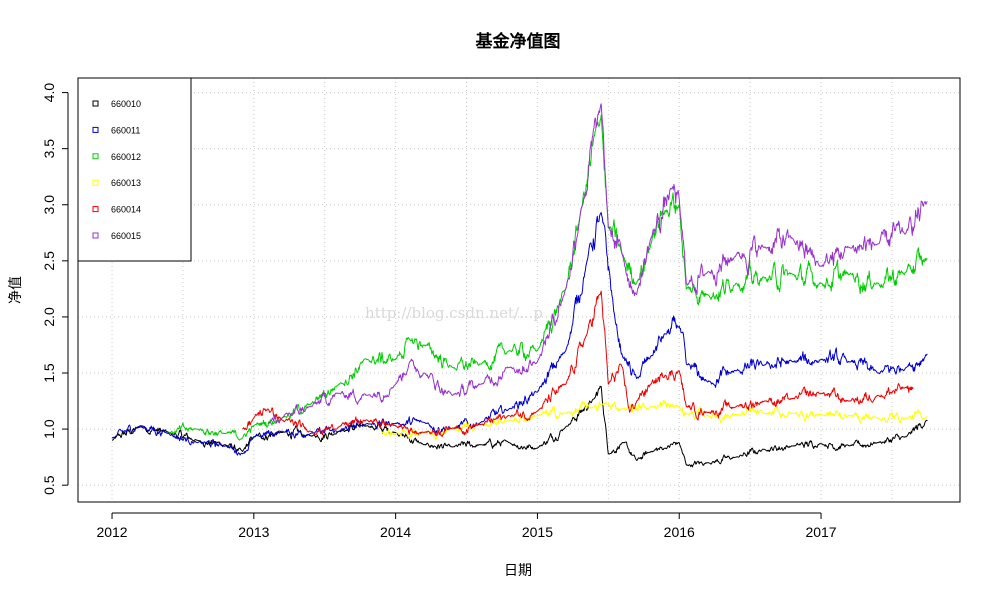  Describe the element at coordinates (111, 532) in the screenshot. I see `x-tick-label: 2012` at that location.